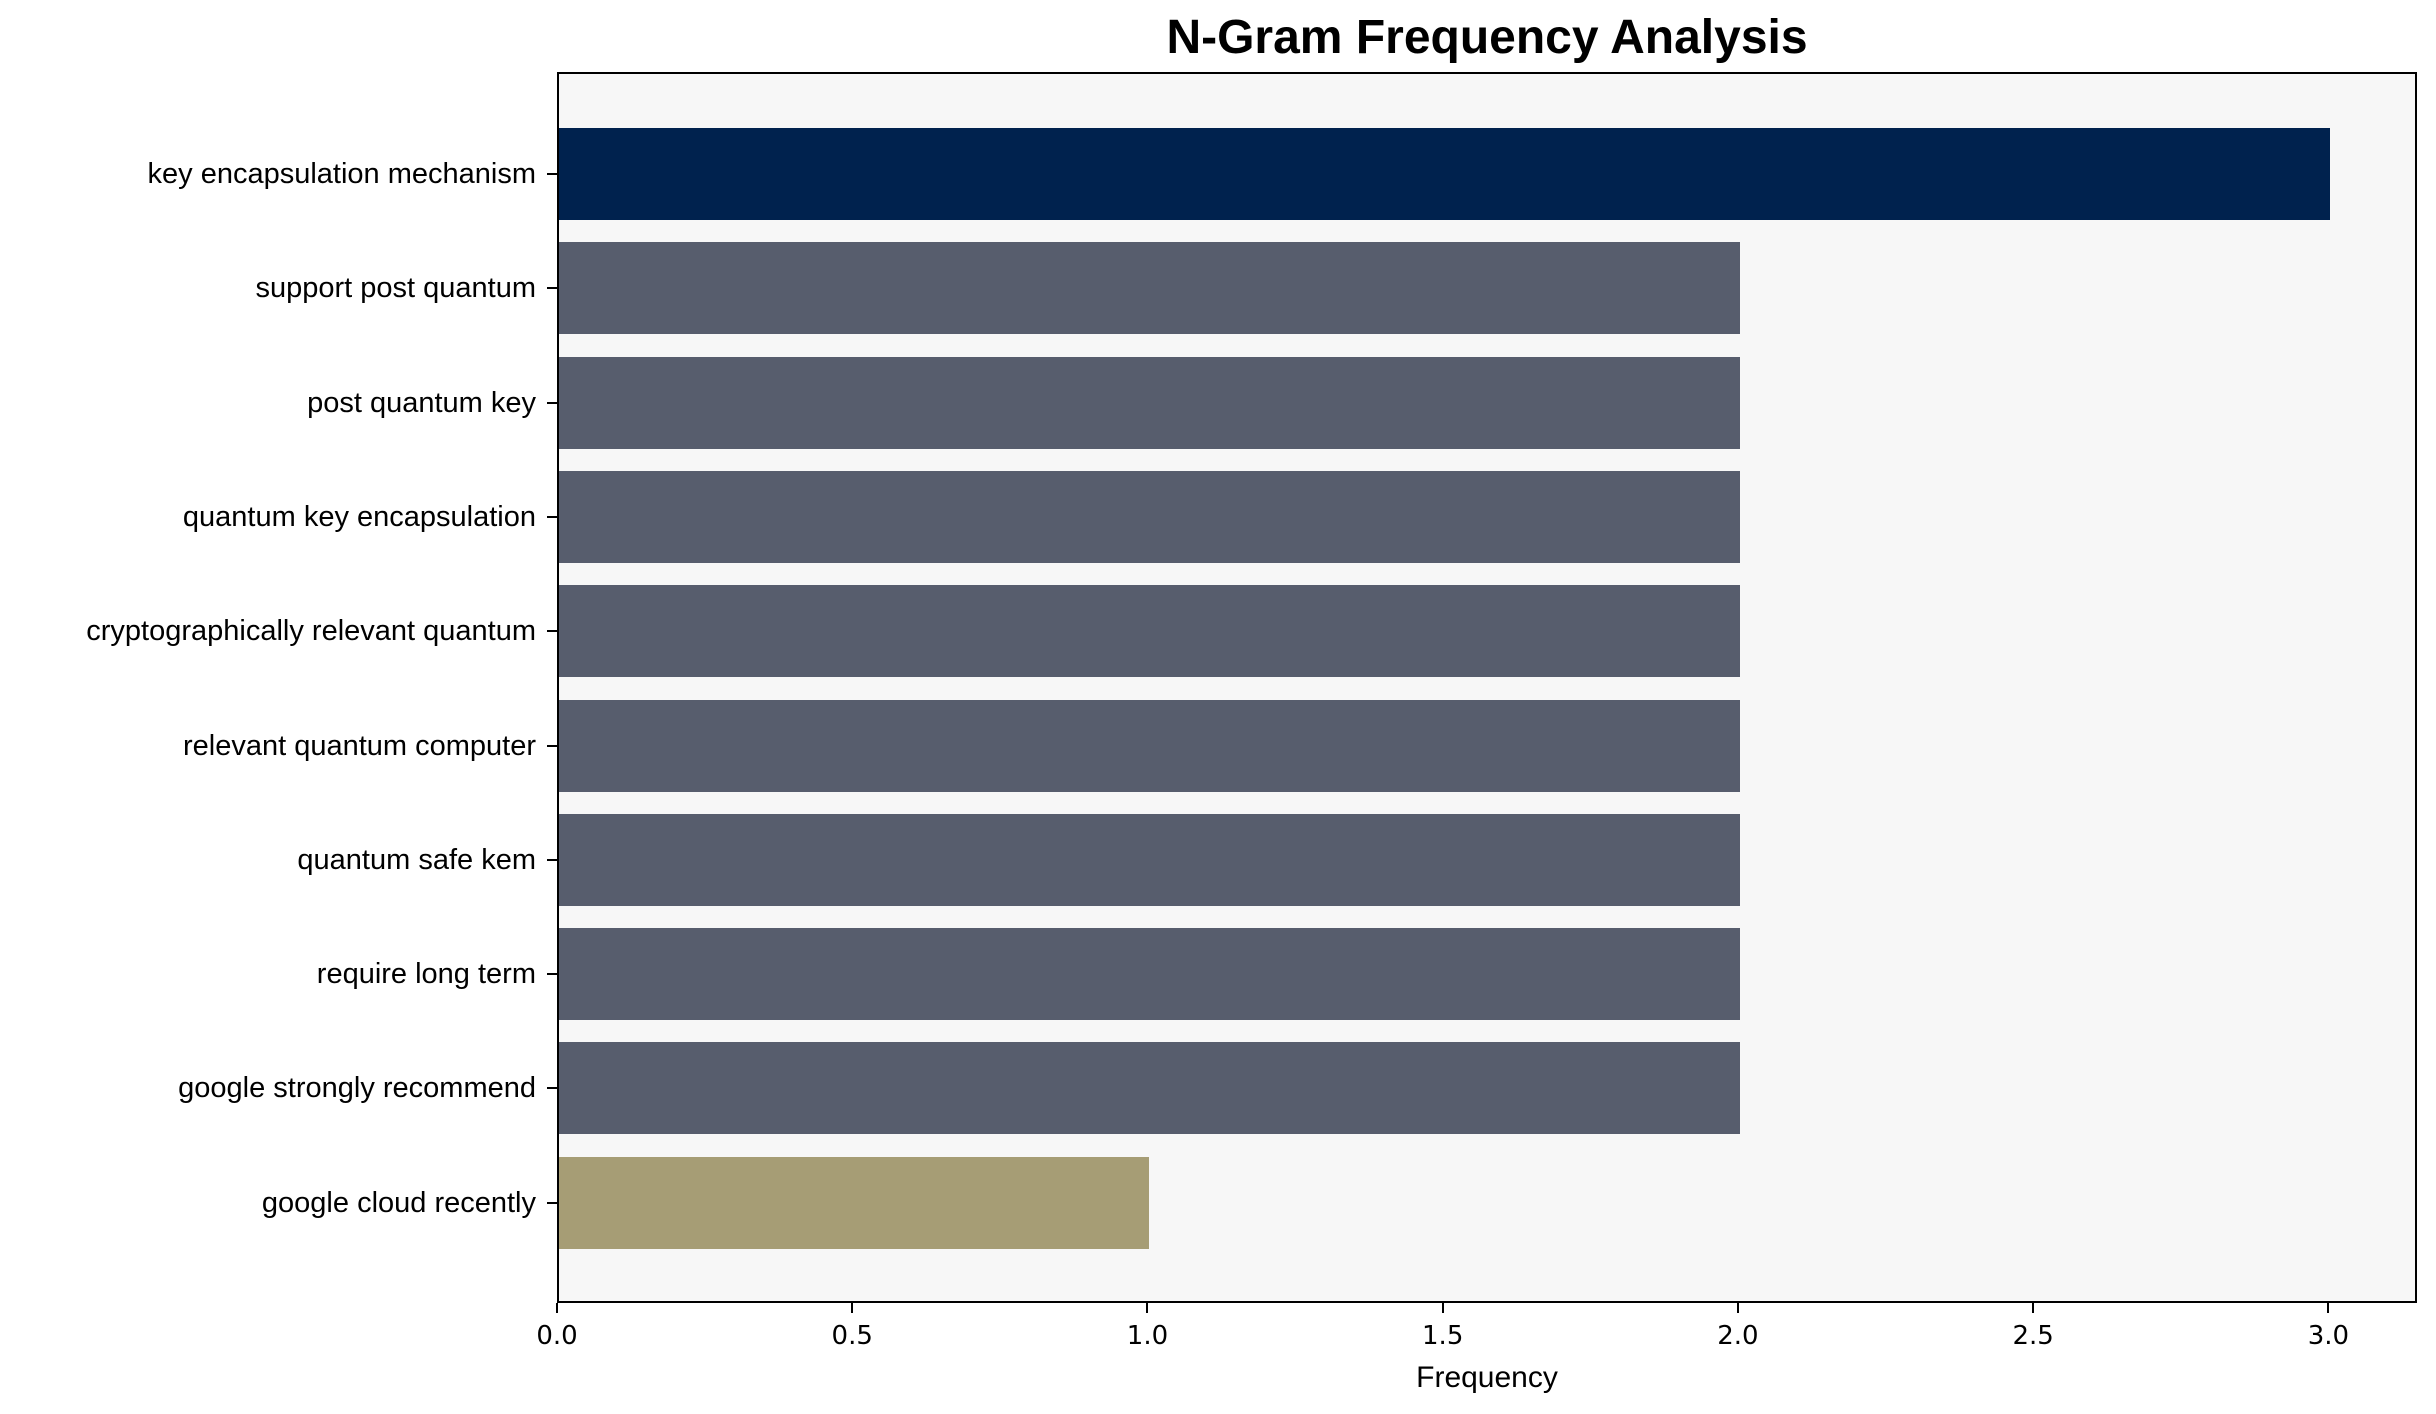  Describe the element at coordinates (1738, 1336) in the screenshot. I see `x-tick-label: 2.0` at that location.